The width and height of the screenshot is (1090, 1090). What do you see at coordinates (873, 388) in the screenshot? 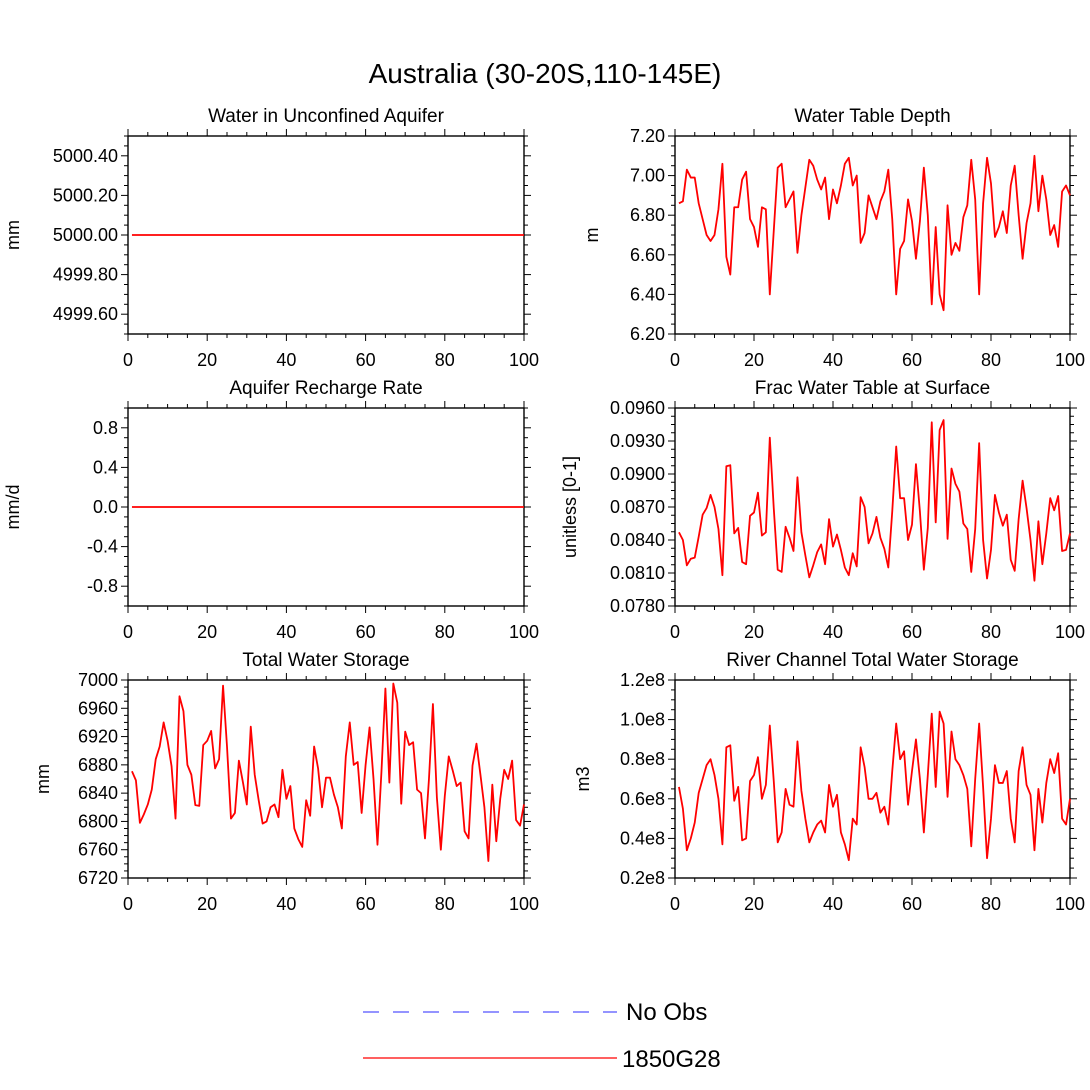
I see `panel-title: Frac Water Table at Surface` at bounding box center [873, 388].